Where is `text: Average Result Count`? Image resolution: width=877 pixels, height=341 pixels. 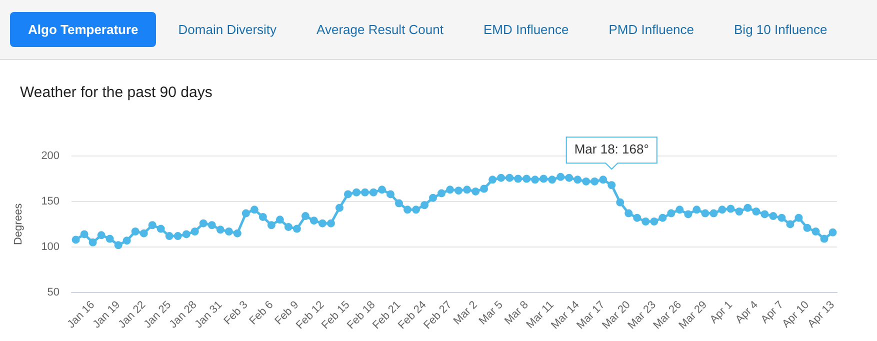 text: Average Result Count is located at coordinates (380, 30).